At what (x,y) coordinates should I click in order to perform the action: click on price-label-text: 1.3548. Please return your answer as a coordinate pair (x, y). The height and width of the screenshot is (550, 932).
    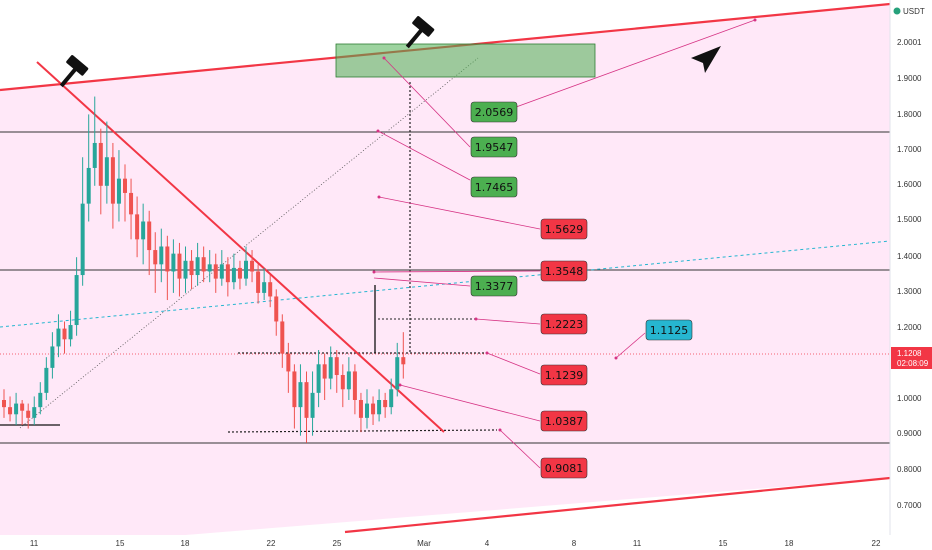
    Looking at the image, I should click on (564, 271).